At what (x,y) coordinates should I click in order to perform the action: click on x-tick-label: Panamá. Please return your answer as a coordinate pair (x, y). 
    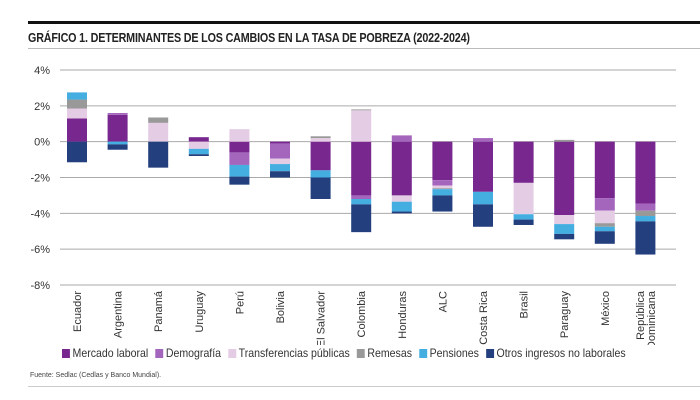
    Looking at the image, I should click on (159, 311).